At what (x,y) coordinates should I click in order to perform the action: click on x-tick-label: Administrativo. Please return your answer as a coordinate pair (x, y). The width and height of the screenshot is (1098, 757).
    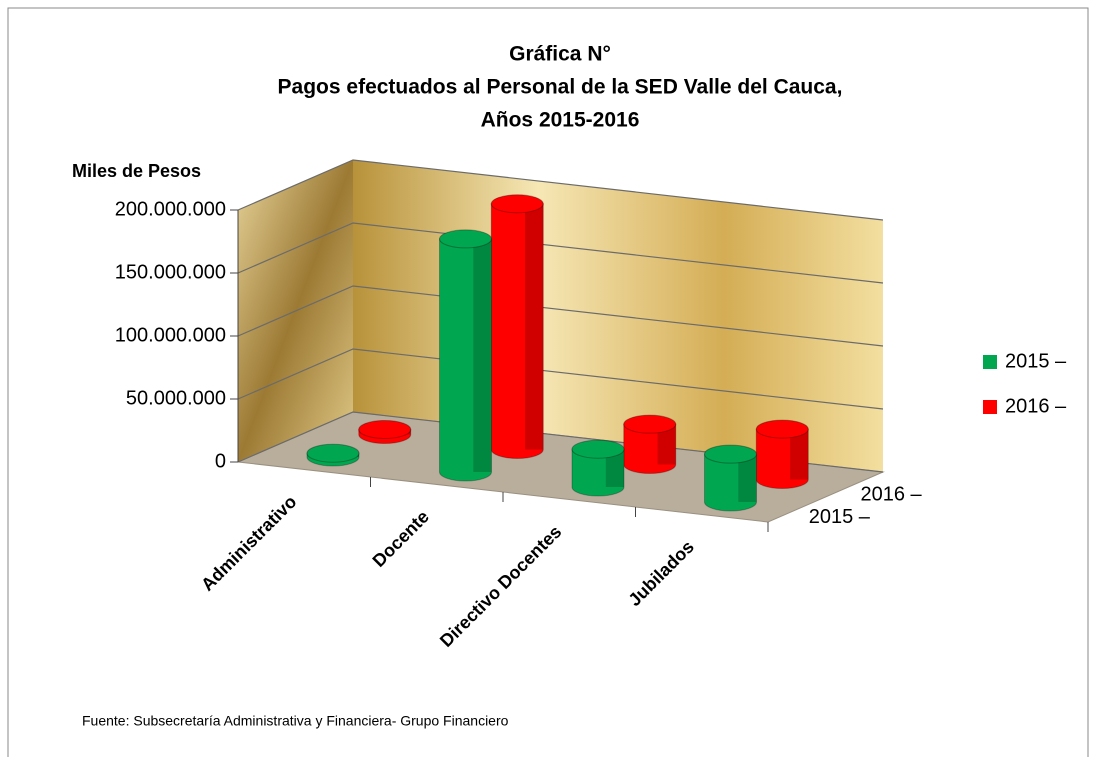
    Looking at the image, I should click on (248, 543).